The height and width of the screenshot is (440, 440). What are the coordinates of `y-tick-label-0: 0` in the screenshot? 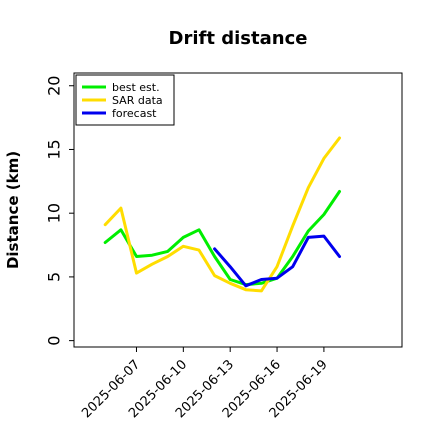 It's located at (54, 341).